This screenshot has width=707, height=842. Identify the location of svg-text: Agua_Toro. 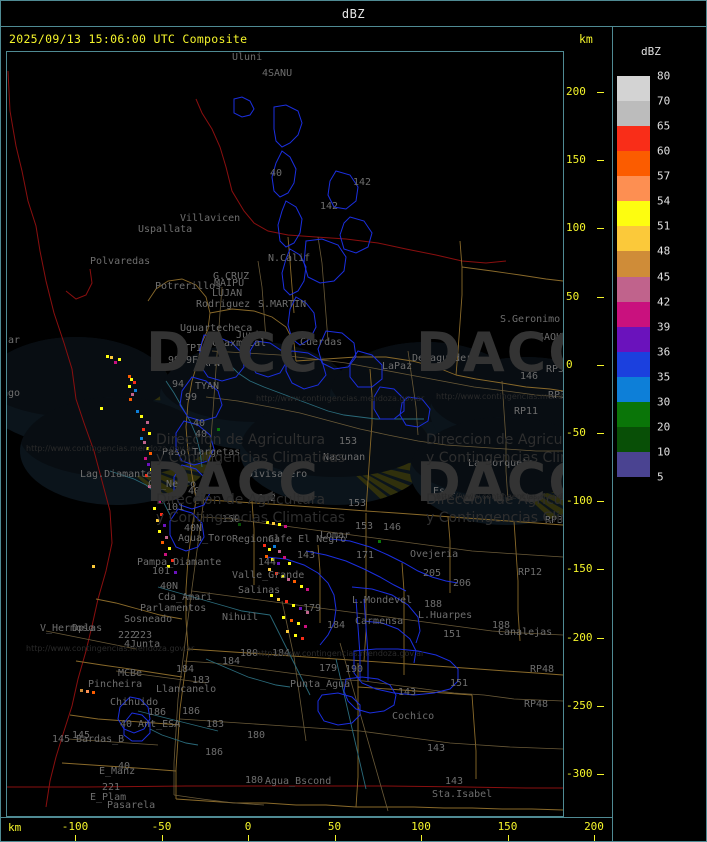
(205, 538).